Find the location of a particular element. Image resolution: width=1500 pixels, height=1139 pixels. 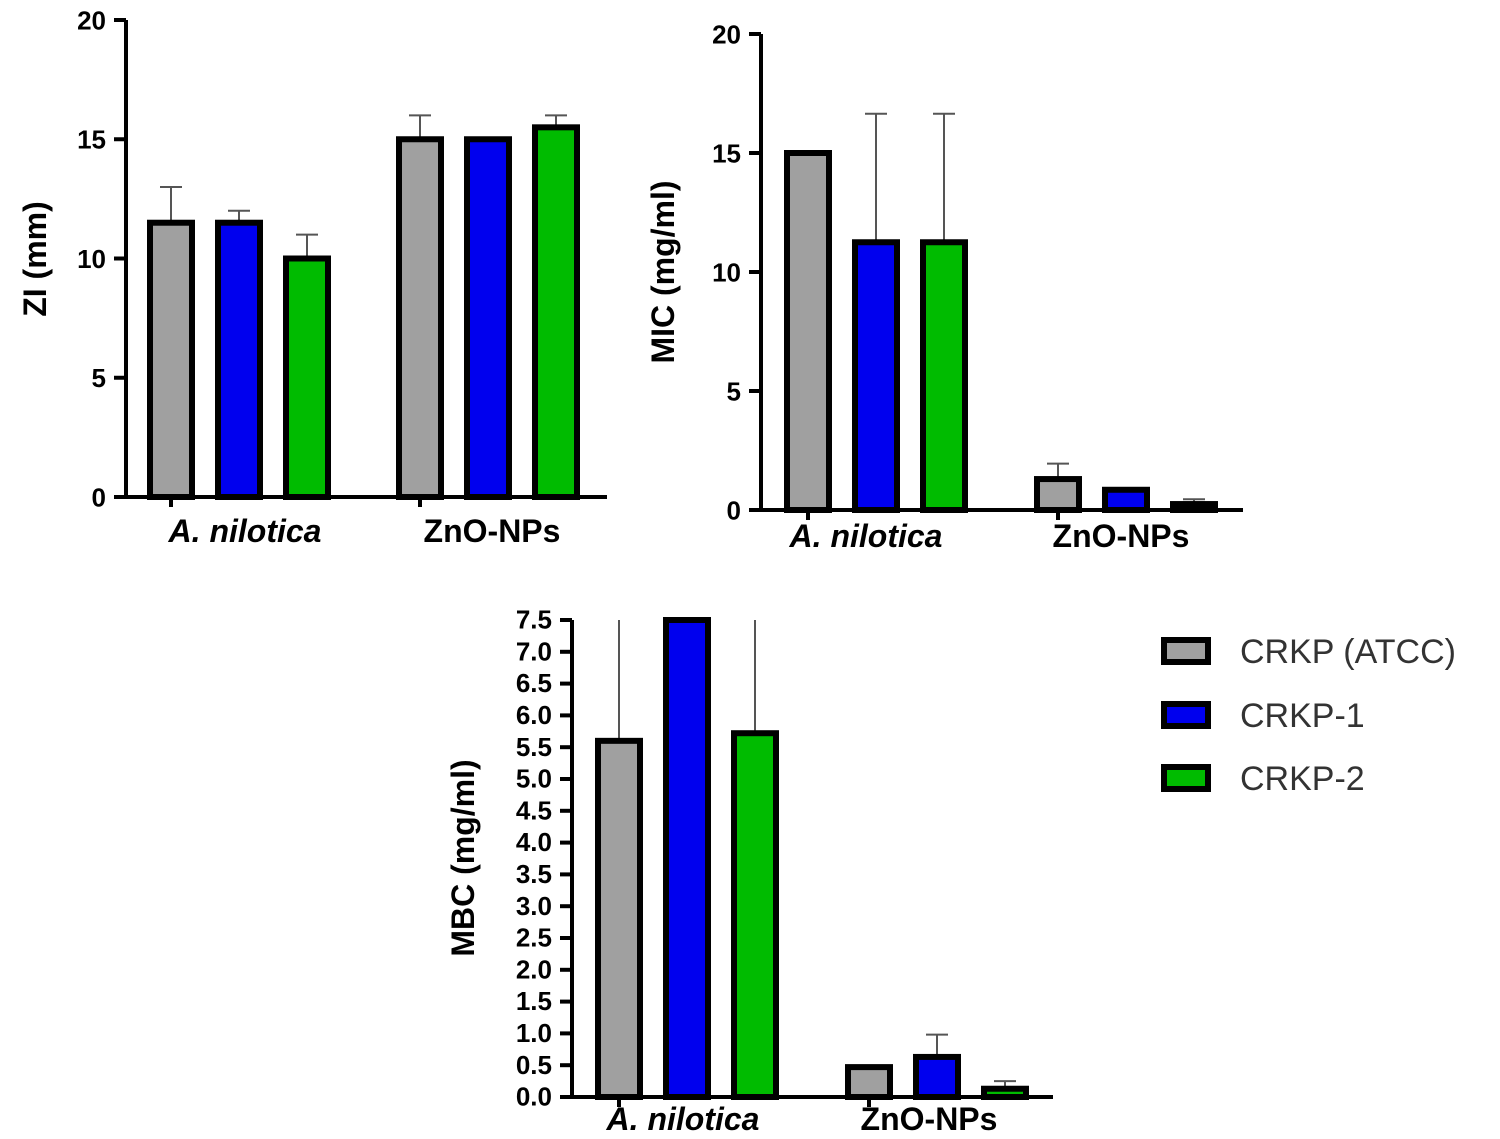

y-tick-label: 5.5 is located at coordinates (534, 747).